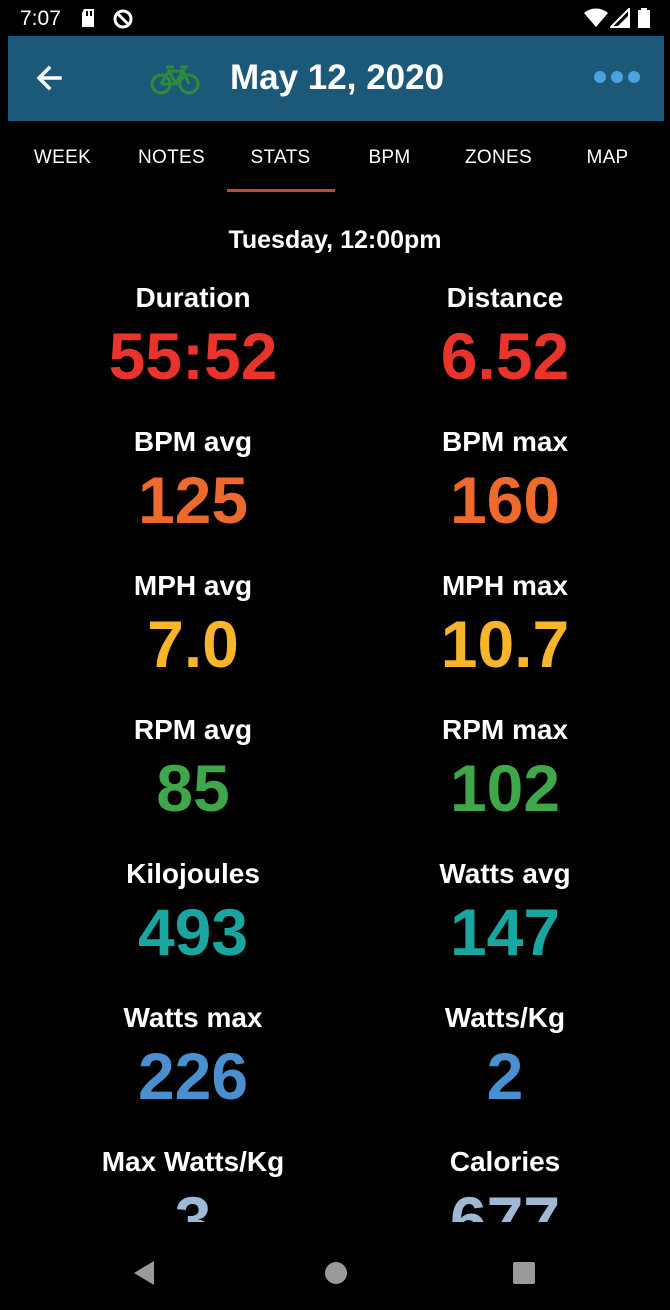 This screenshot has width=670, height=1310. What do you see at coordinates (389, 157) in the screenshot?
I see `tab-bpm: BPM` at bounding box center [389, 157].